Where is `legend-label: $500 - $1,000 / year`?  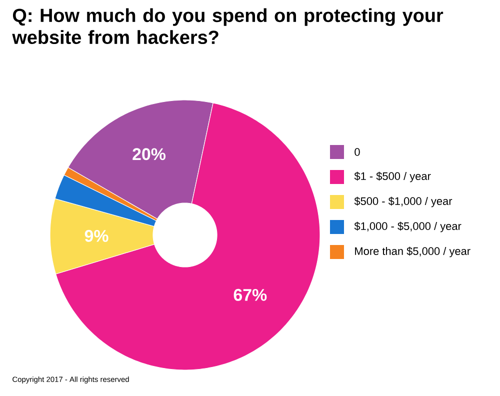 legend-label: $500 - $1,000 / year is located at coordinates (403, 202).